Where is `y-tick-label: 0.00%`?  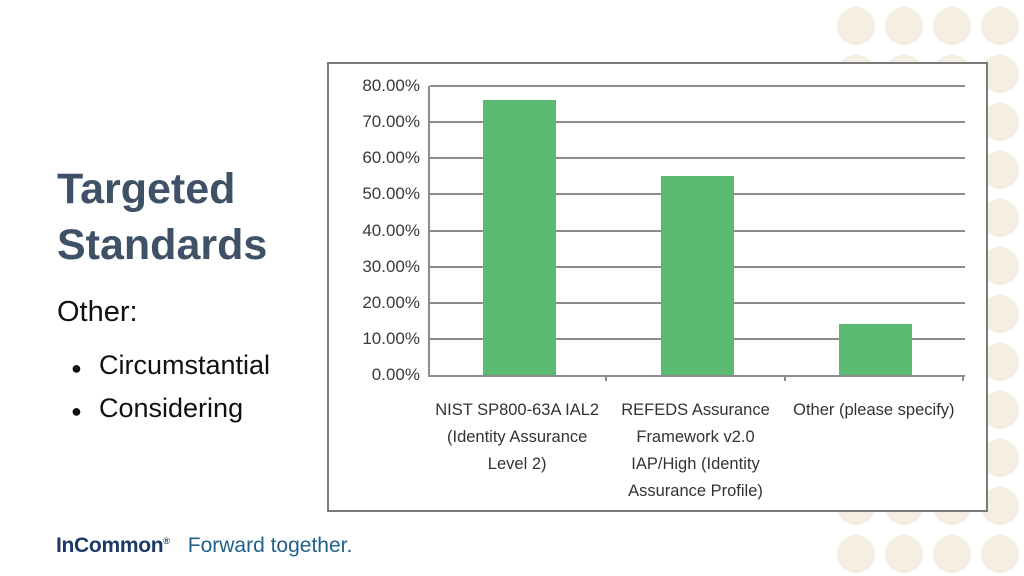
y-tick-label: 0.00% is located at coordinates (395, 374).